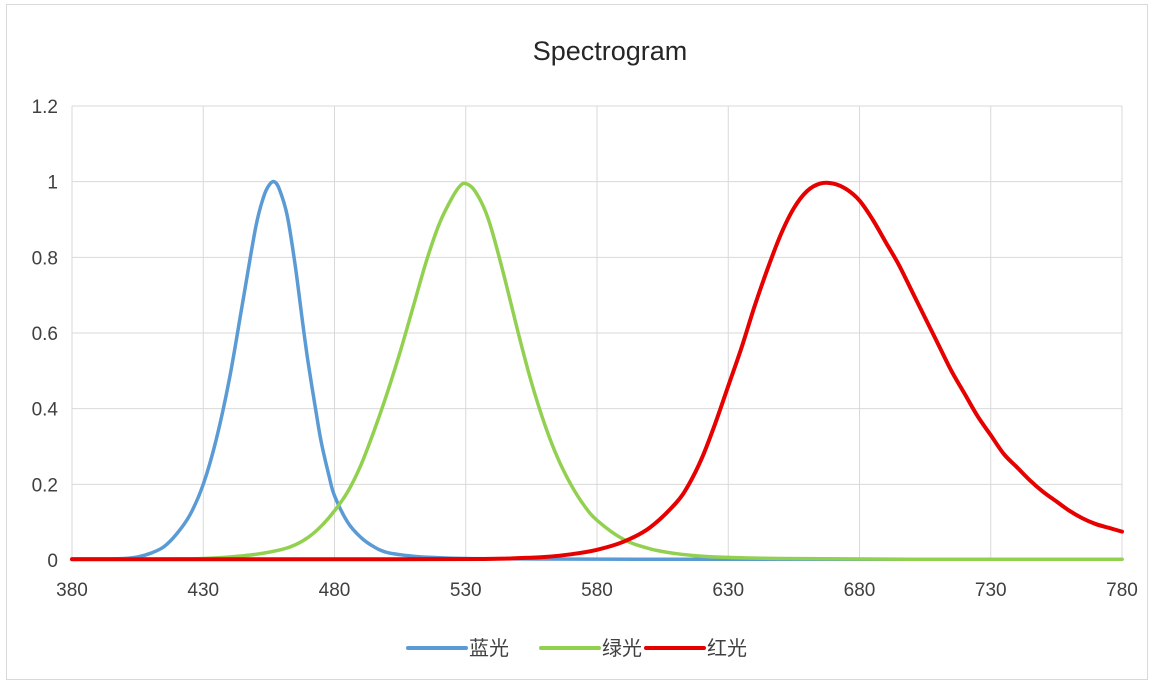  I want to click on y-tick-label: 1, so click(52, 183).